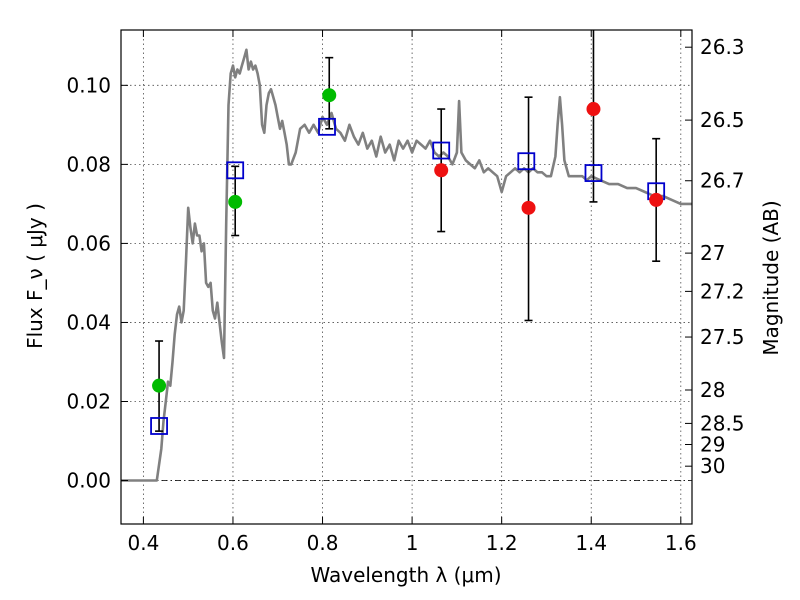  What do you see at coordinates (88, 164) in the screenshot?
I see `y-tick-label: 0.08` at bounding box center [88, 164].